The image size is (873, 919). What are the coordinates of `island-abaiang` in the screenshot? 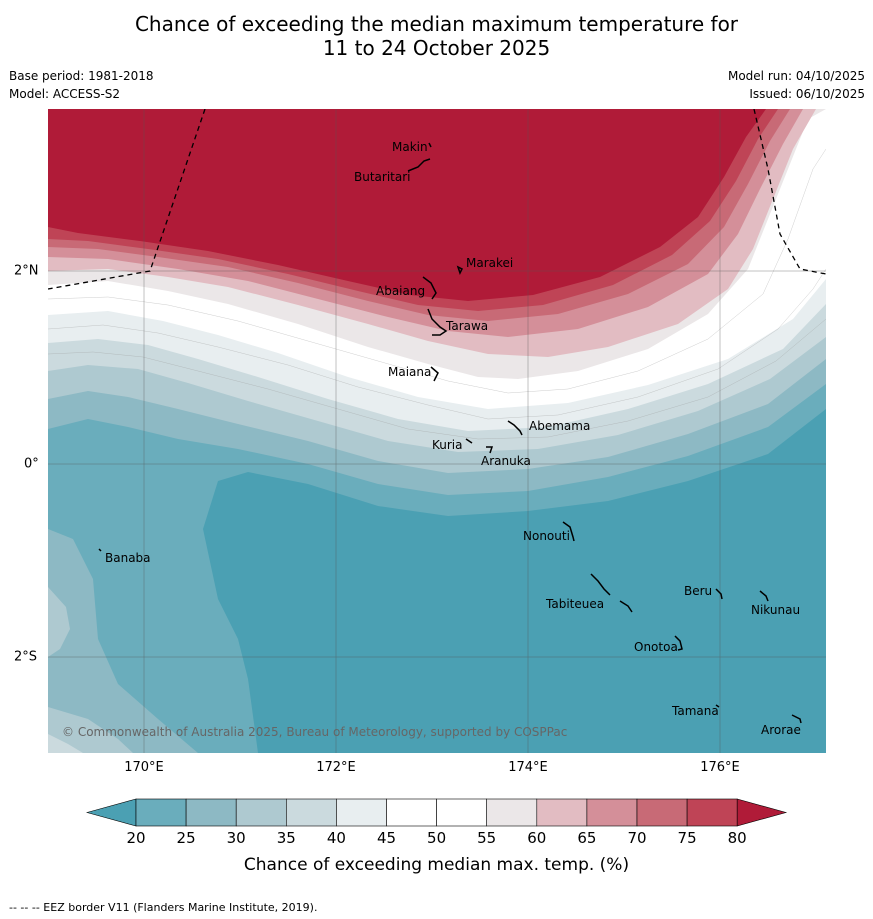 It's located at (429, 288).